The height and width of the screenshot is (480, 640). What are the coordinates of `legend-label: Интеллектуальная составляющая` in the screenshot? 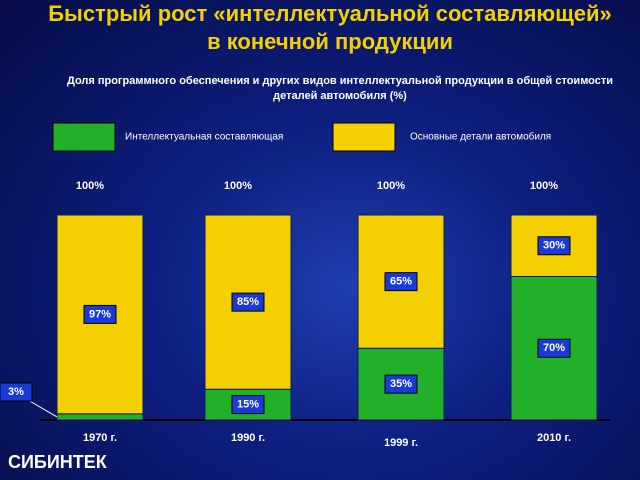 It's located at (204, 137).